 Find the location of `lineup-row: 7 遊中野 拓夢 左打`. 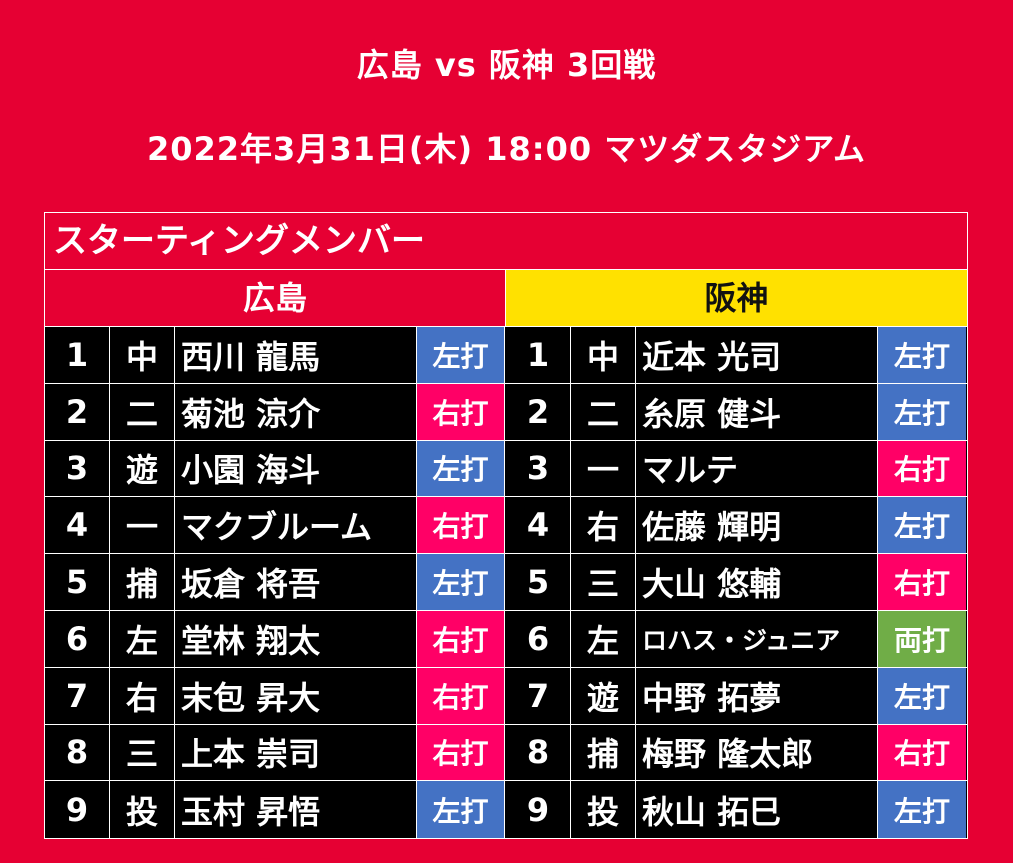

lineup-row: 7 遊中野 拓夢 左打 is located at coordinates (736, 696).